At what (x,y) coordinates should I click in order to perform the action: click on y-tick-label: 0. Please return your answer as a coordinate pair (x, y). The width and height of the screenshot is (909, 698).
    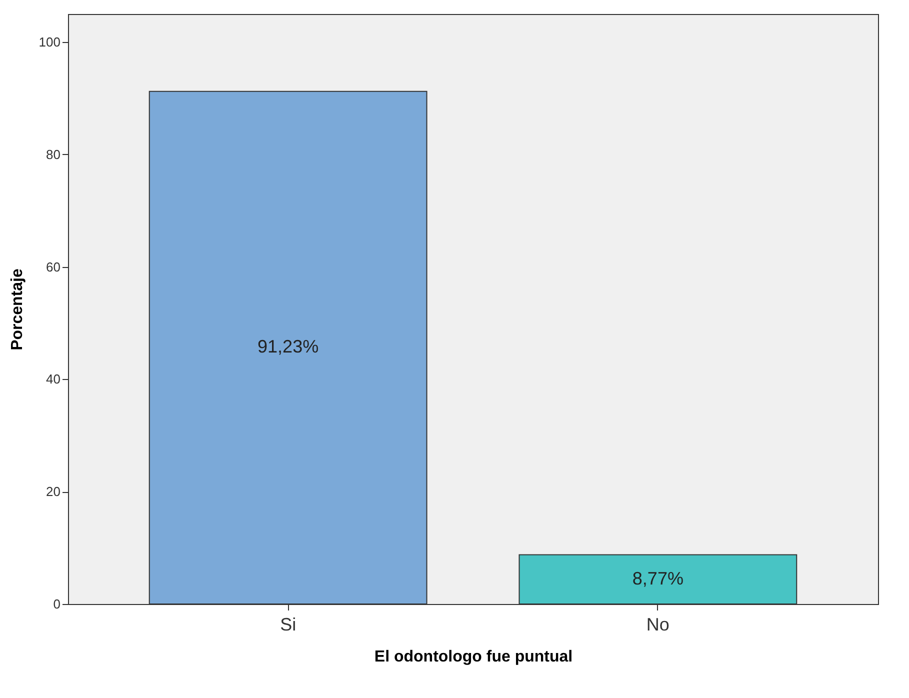
    Looking at the image, I should click on (56, 604).